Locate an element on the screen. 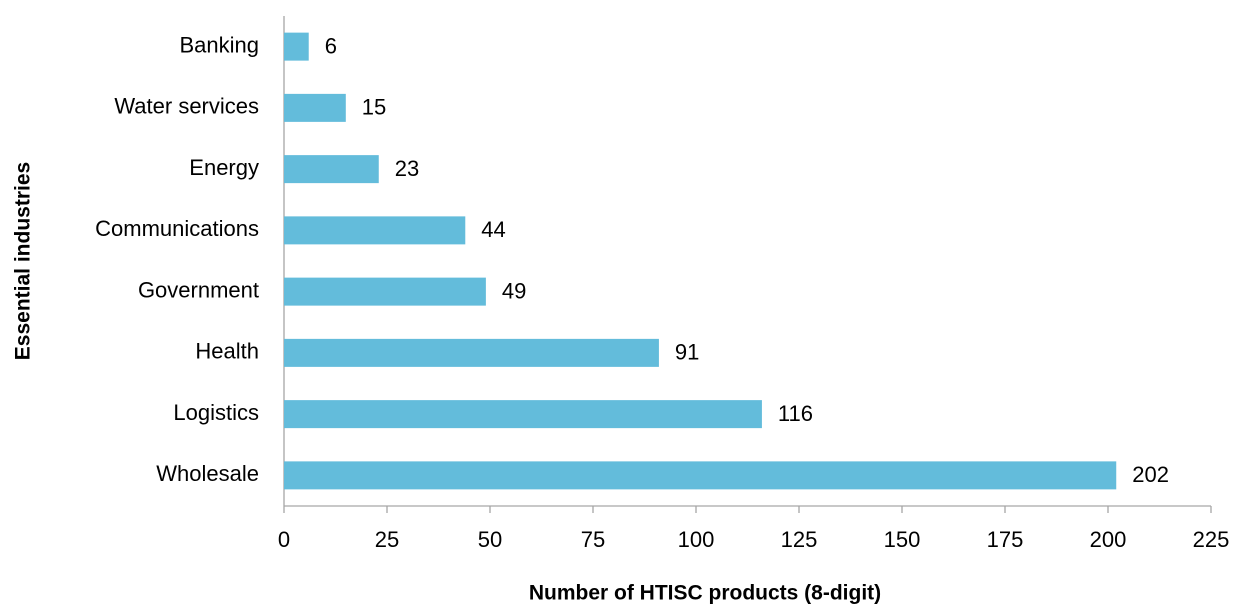 This screenshot has width=1236, height=611. x-tick-label: 25 is located at coordinates (387, 539).